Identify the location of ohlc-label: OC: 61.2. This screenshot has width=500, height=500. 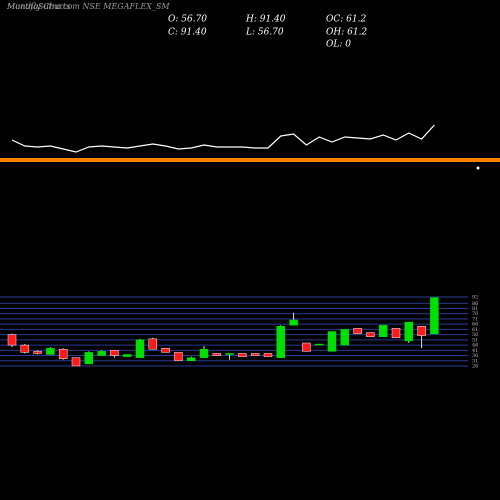
(346, 20).